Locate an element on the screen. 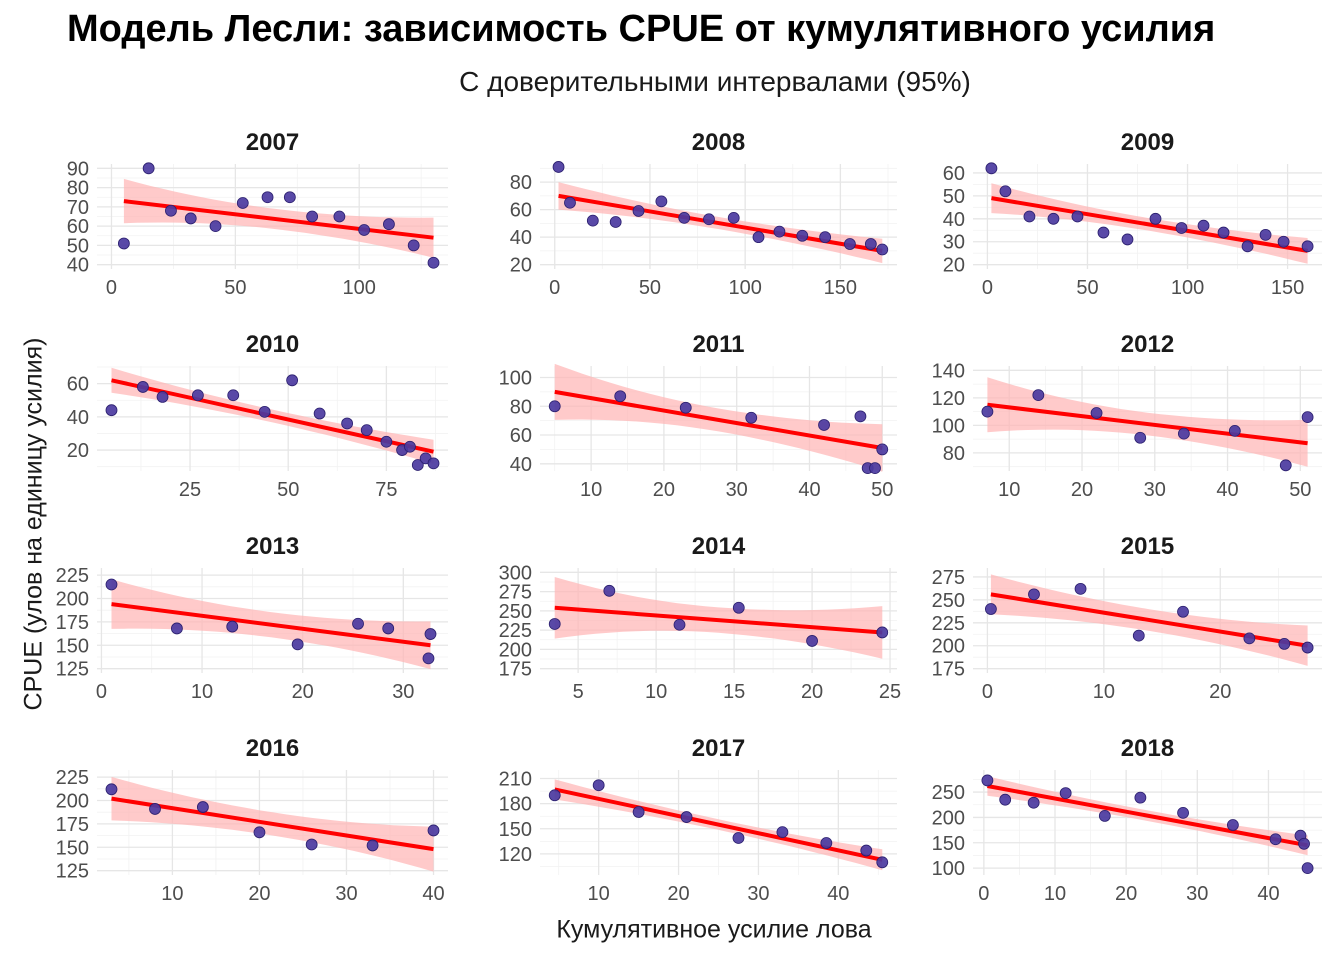 The height and width of the screenshot is (960, 1344). facet-panel-2011: 10 20 30 40 50 40 60 80 100 2011 is located at coordinates (698, 416).